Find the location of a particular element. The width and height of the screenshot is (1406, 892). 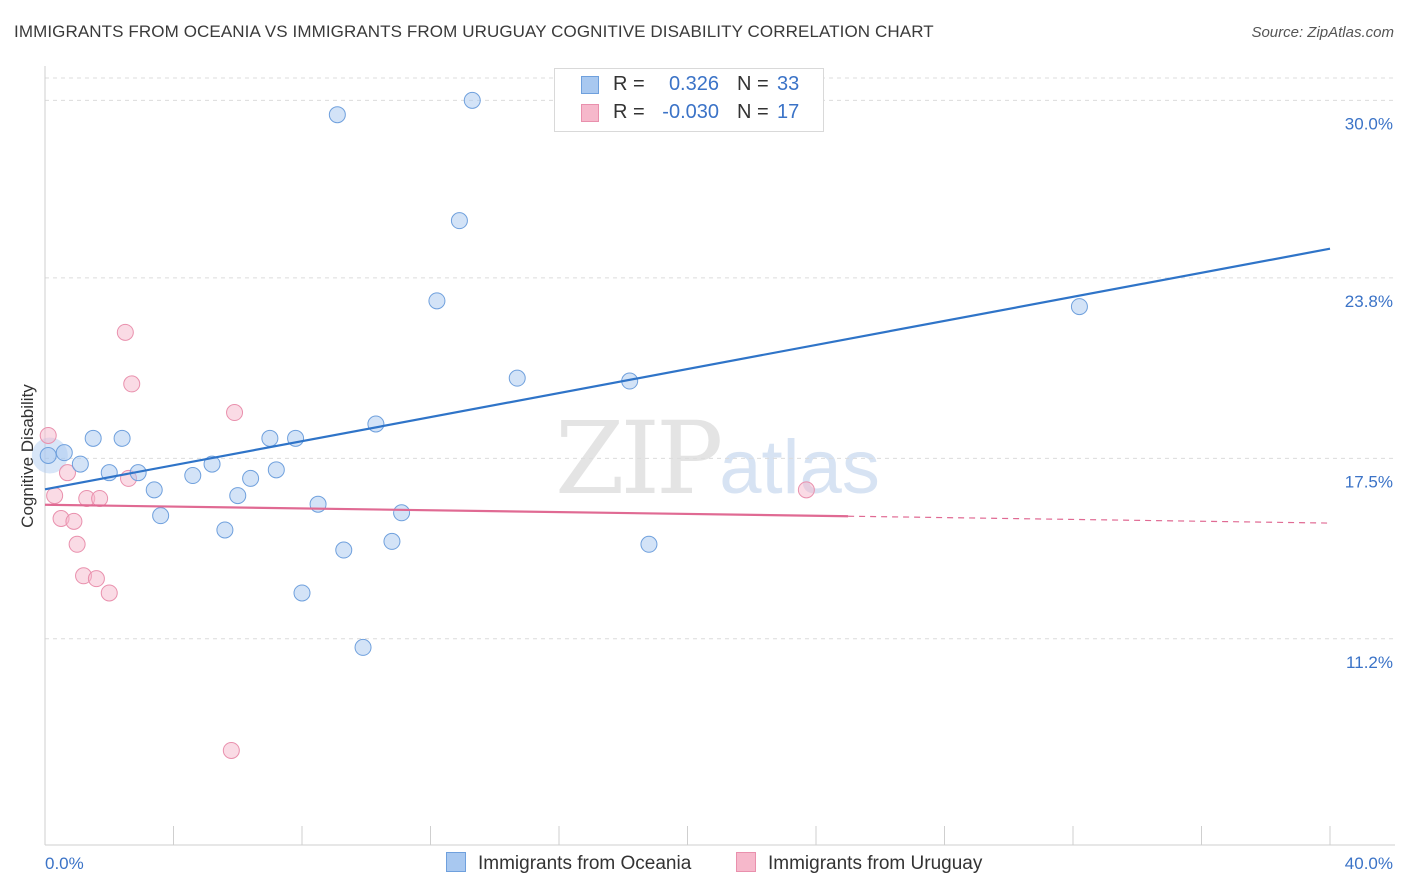

y-tick-label: 11.2% is located at coordinates (1369, 662).